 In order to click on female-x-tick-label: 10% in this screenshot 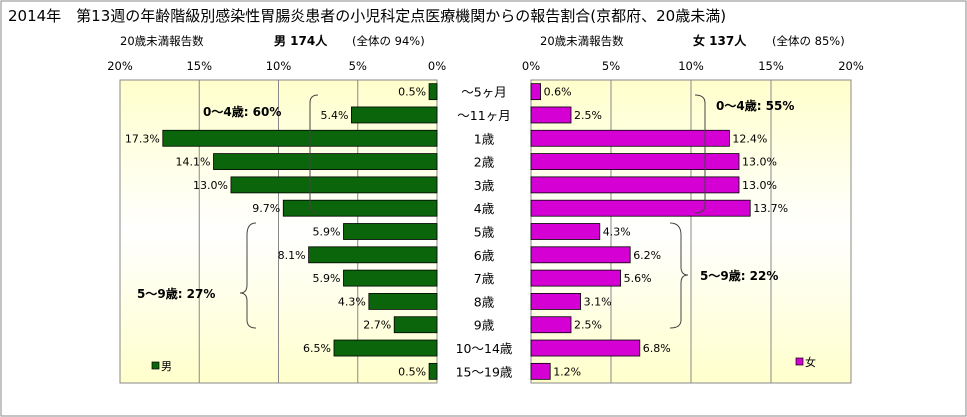, I will do `click(691, 66)`.